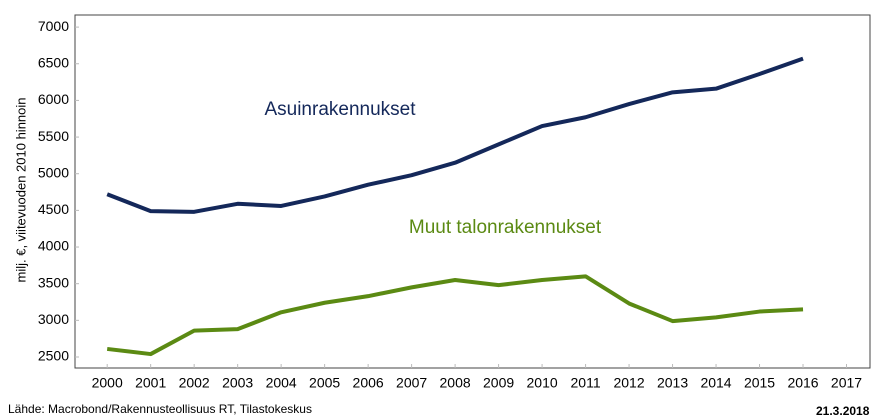 The image size is (881, 419). Describe the element at coordinates (53, 209) in the screenshot. I see `y-tick-label: 4500` at that location.